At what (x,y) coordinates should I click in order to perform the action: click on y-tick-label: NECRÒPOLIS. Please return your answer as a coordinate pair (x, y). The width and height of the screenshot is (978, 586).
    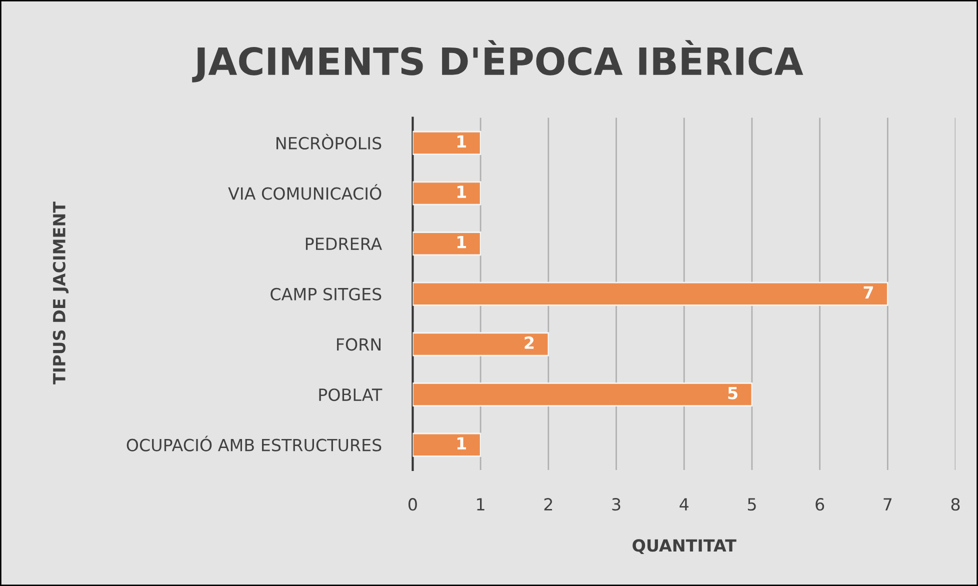
    Looking at the image, I should click on (329, 142).